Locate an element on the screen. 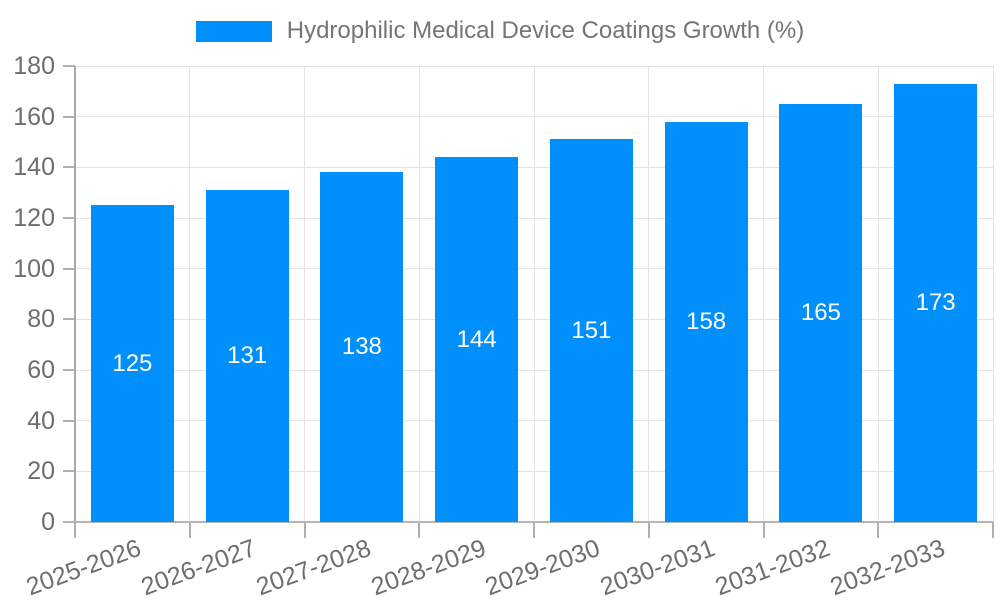 The image size is (1000, 600). bar-value-label: 144 is located at coordinates (476, 339).